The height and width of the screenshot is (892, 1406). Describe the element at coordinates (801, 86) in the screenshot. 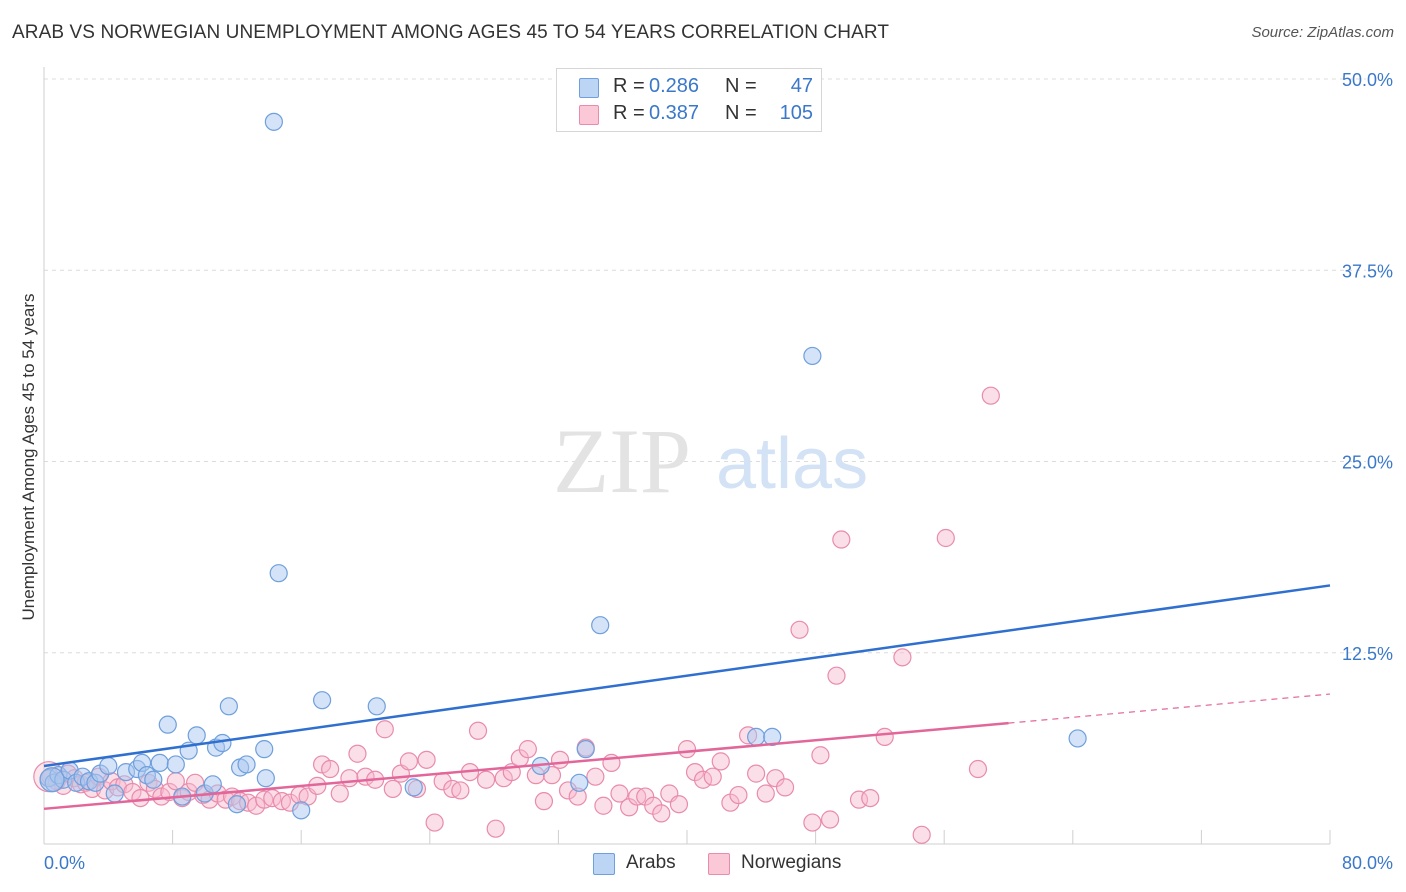

I see `legend-n-value: 47` at that location.